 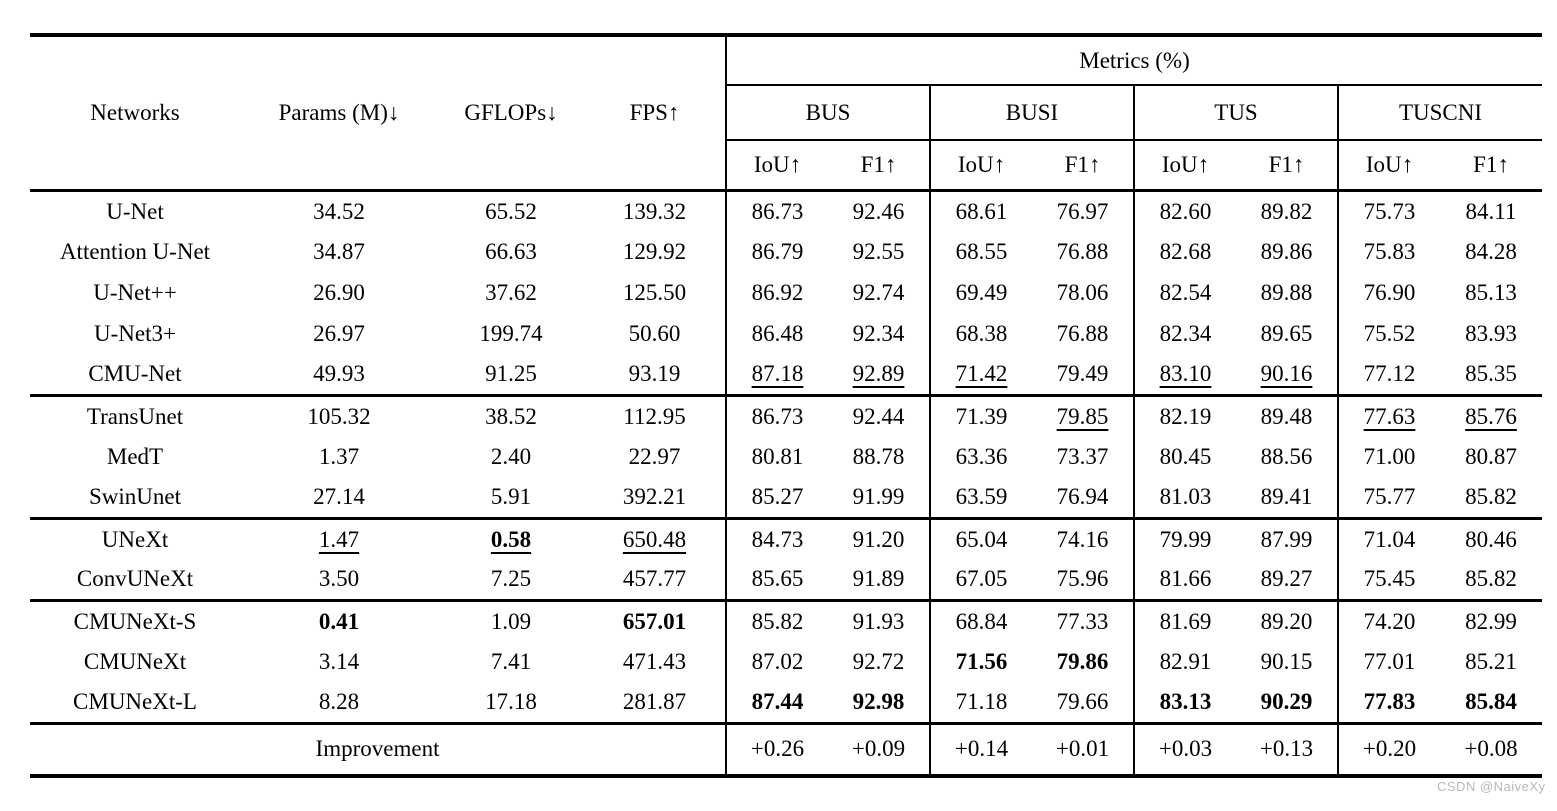 I want to click on value-cell: 82.99, so click(x=1491, y=621).